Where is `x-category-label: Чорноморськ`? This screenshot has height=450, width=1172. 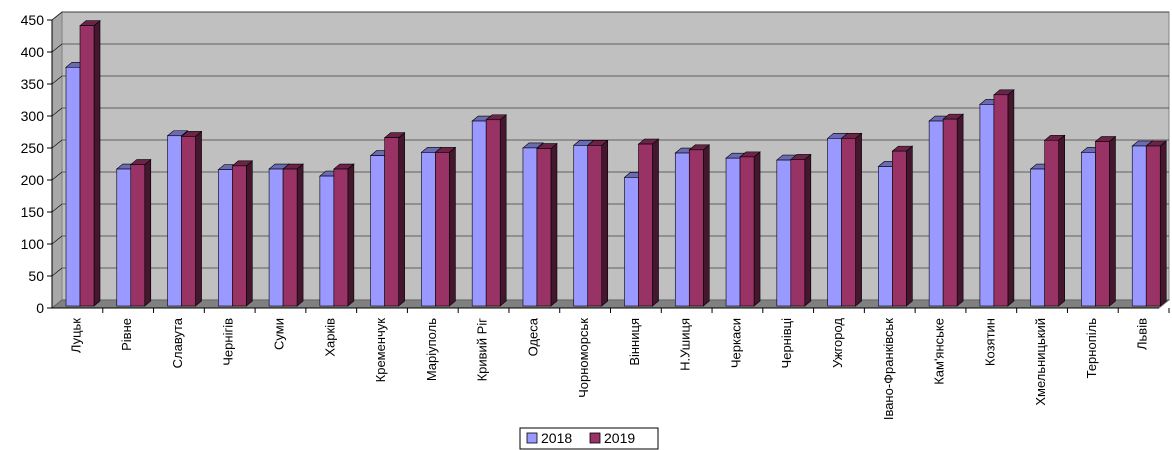
x-category-label: Чорноморськ is located at coordinates (583, 358).